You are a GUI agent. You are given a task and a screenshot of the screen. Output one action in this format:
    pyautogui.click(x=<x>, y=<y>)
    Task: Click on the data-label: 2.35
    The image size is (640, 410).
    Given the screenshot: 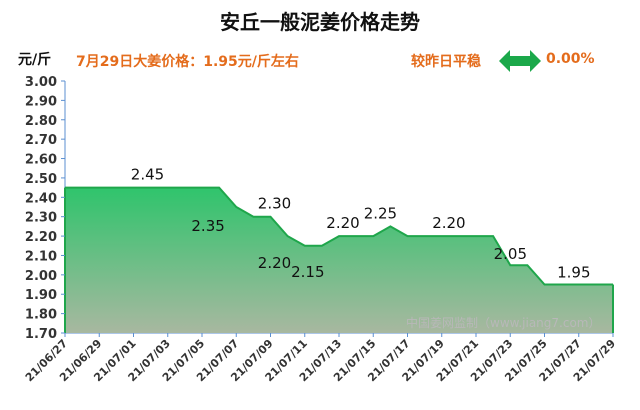 What is the action you would take?
    pyautogui.click(x=207, y=226)
    